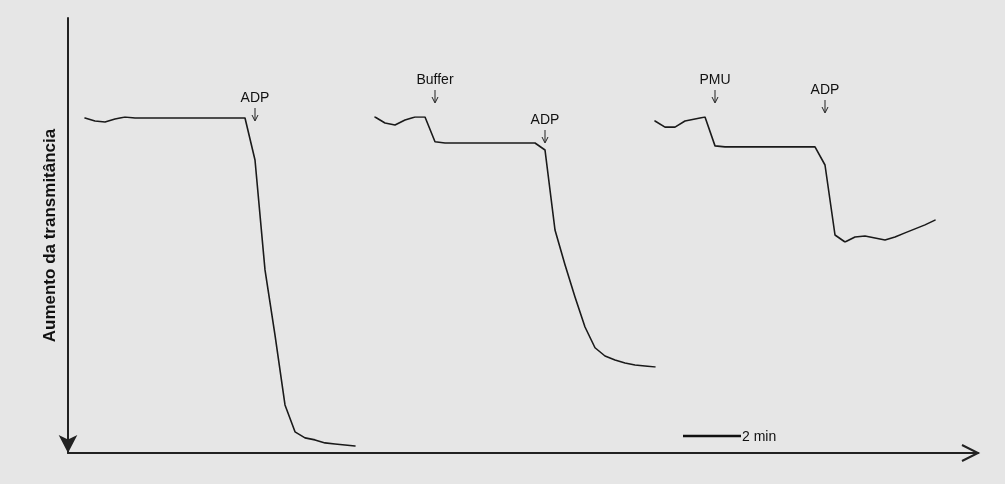  What do you see at coordinates (545, 119) in the screenshot?
I see `annotation: ADP` at bounding box center [545, 119].